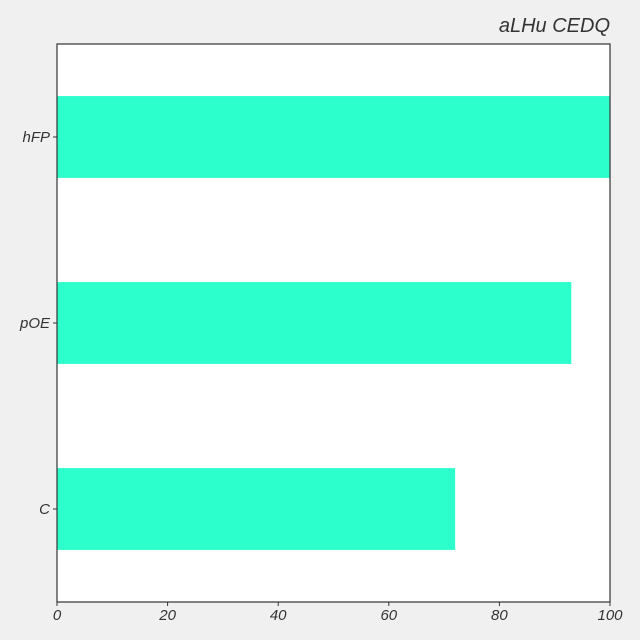 The image size is (640, 640). What do you see at coordinates (388, 615) in the screenshot?
I see `x-tick-label: 60` at bounding box center [388, 615].